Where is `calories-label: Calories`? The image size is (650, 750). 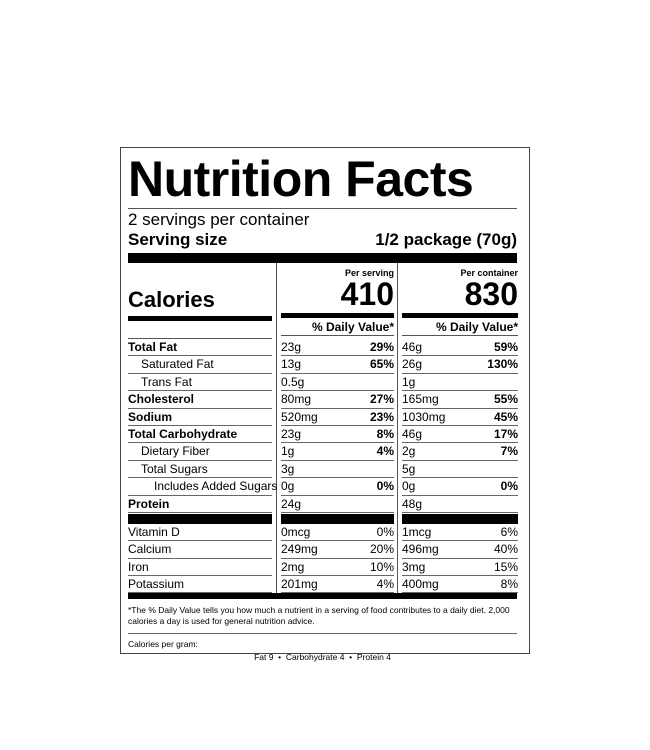 calories-label: Calories is located at coordinates (171, 299).